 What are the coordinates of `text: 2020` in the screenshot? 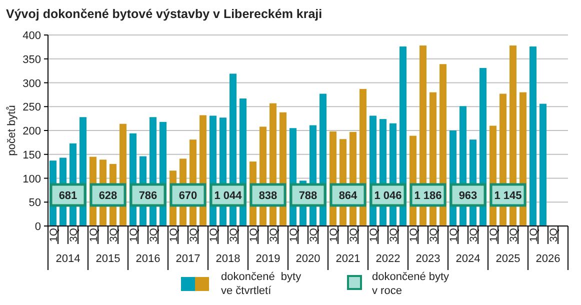 It's located at (308, 259).